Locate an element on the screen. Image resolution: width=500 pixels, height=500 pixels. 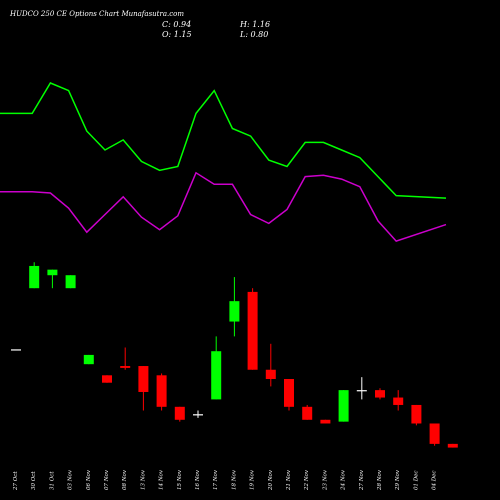
lower-indicator-line is located at coordinates (223, 206).